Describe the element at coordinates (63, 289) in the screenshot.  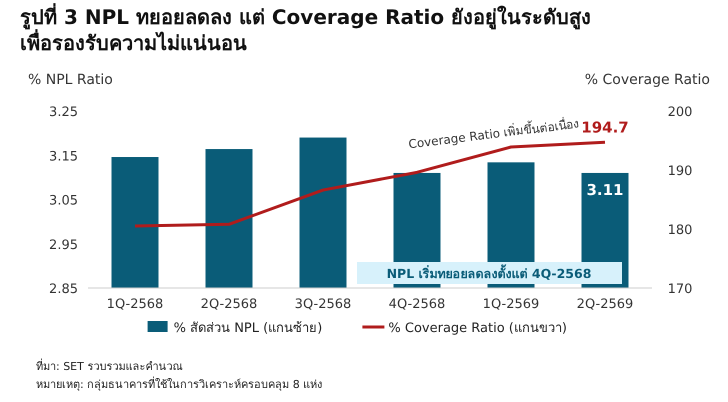
I see `y-tick-label: 2.85` at that location.